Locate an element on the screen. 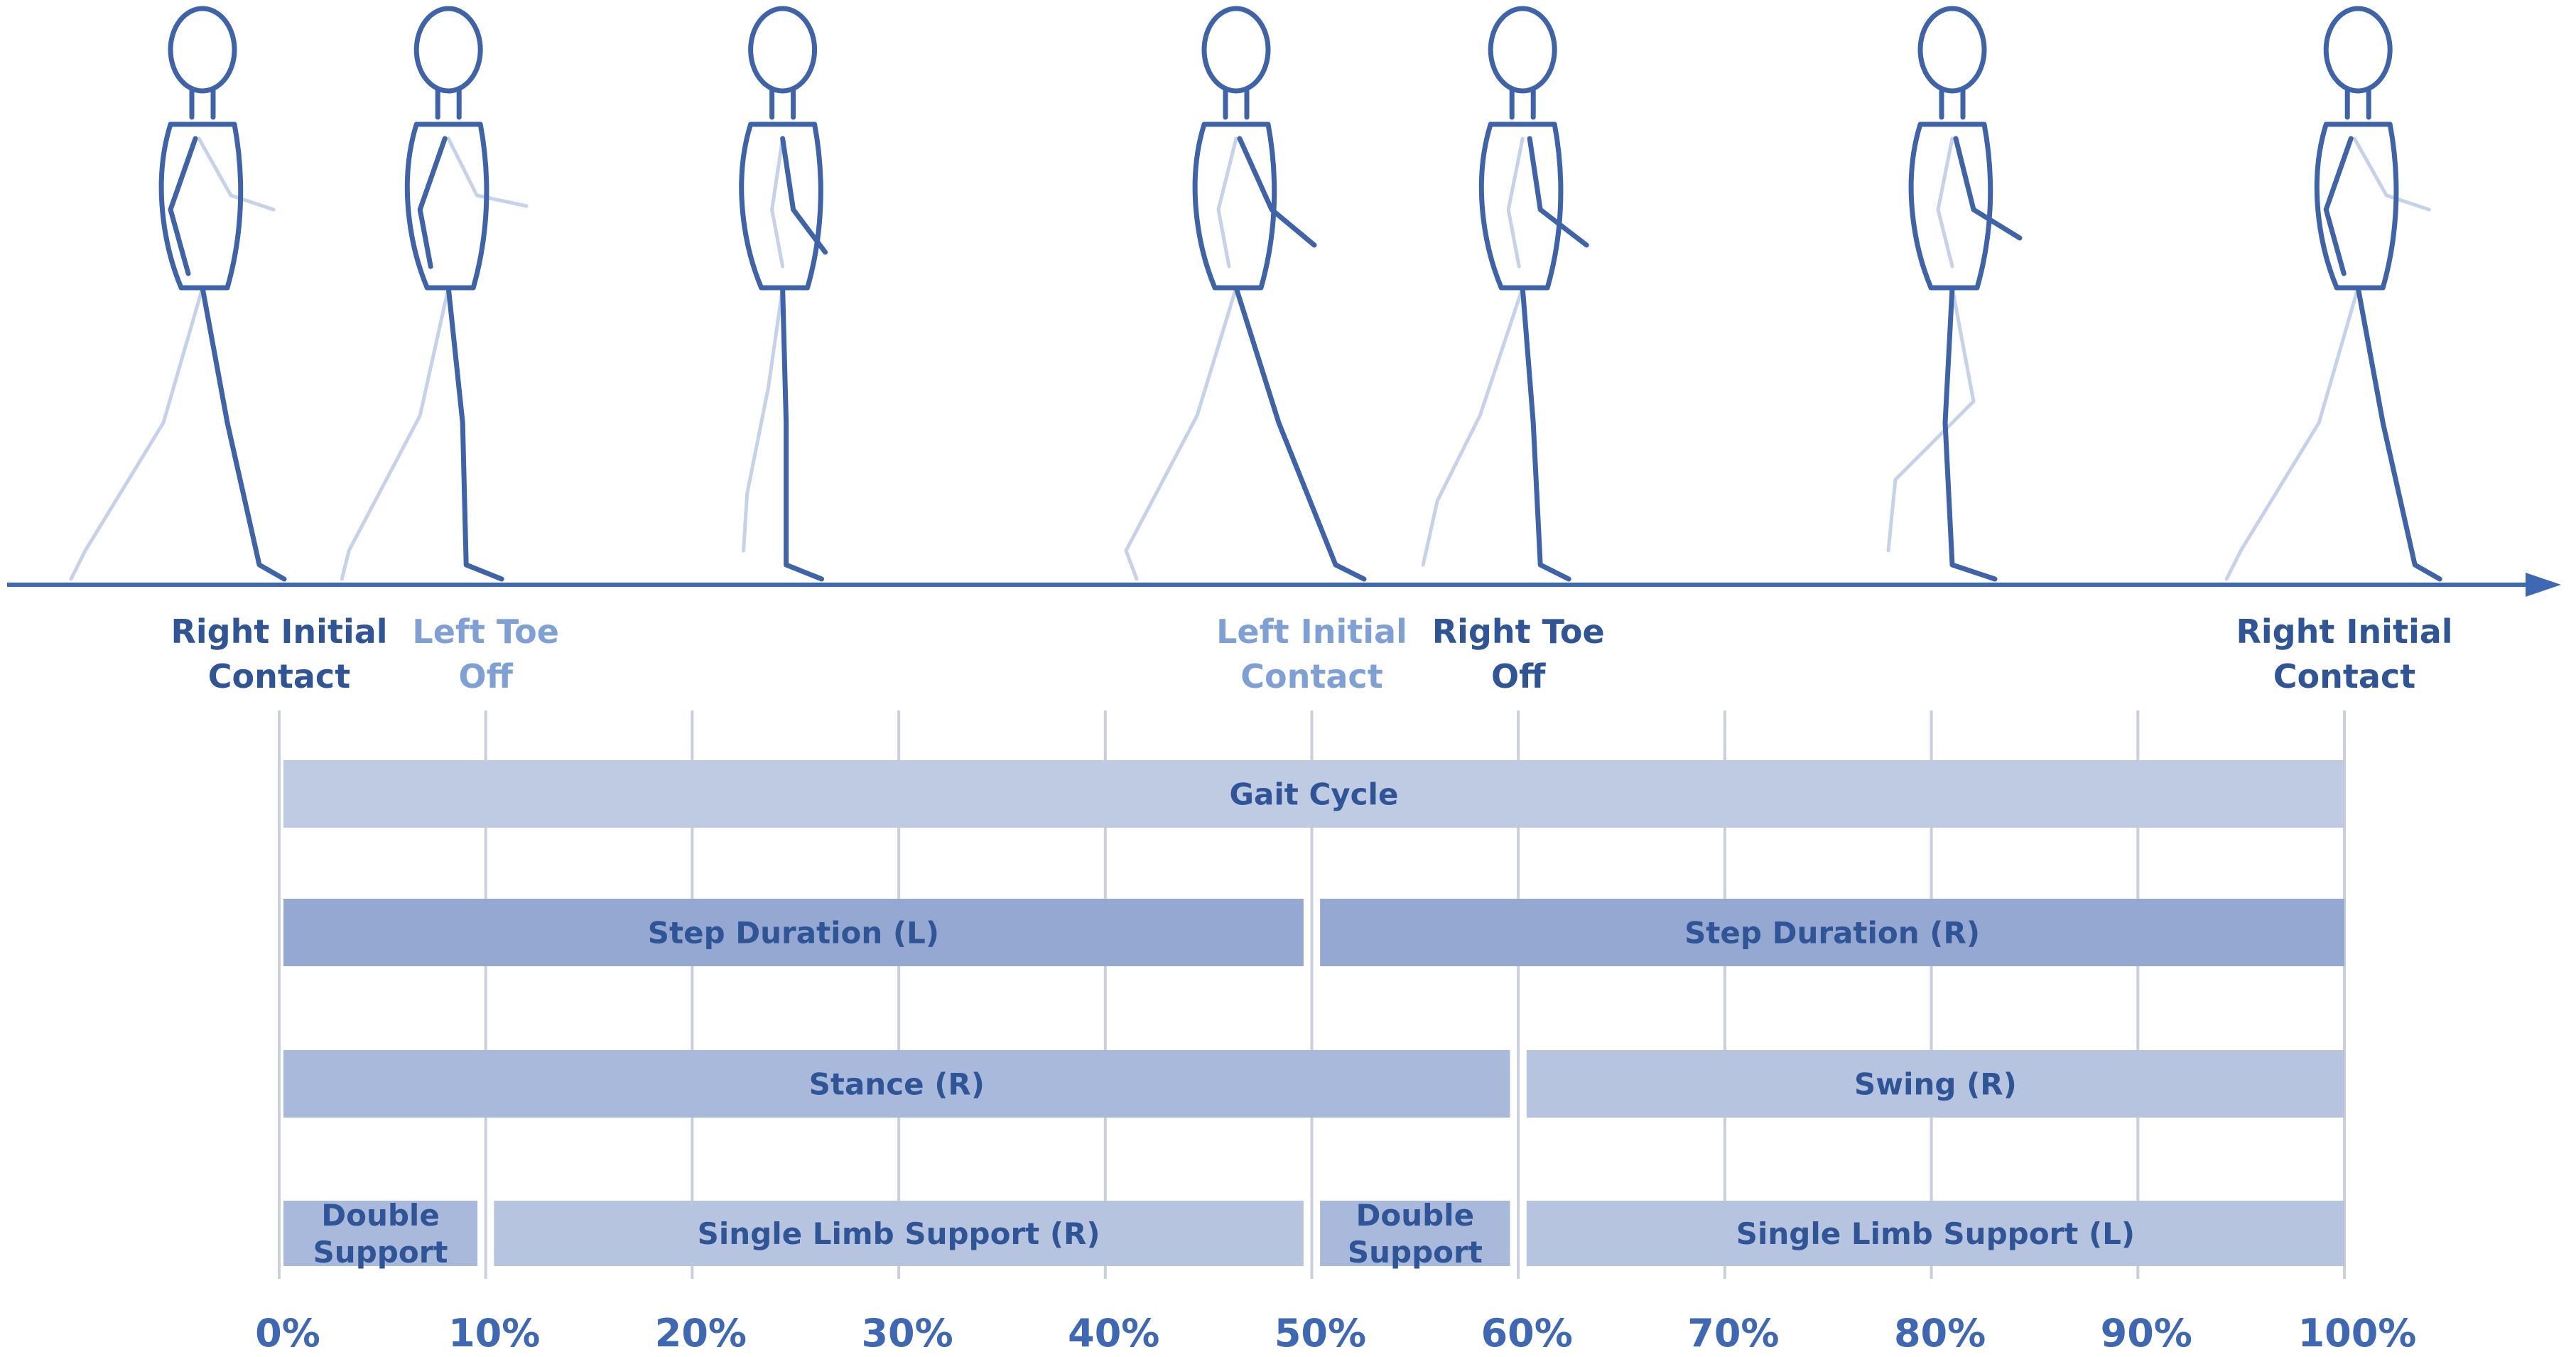  bar-label-double-support-2-line2: Support is located at coordinates (1415, 1252).